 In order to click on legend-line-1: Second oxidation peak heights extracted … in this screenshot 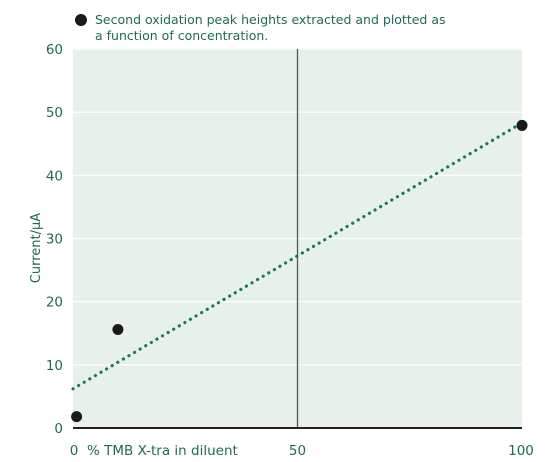, I will do `click(270, 19)`.